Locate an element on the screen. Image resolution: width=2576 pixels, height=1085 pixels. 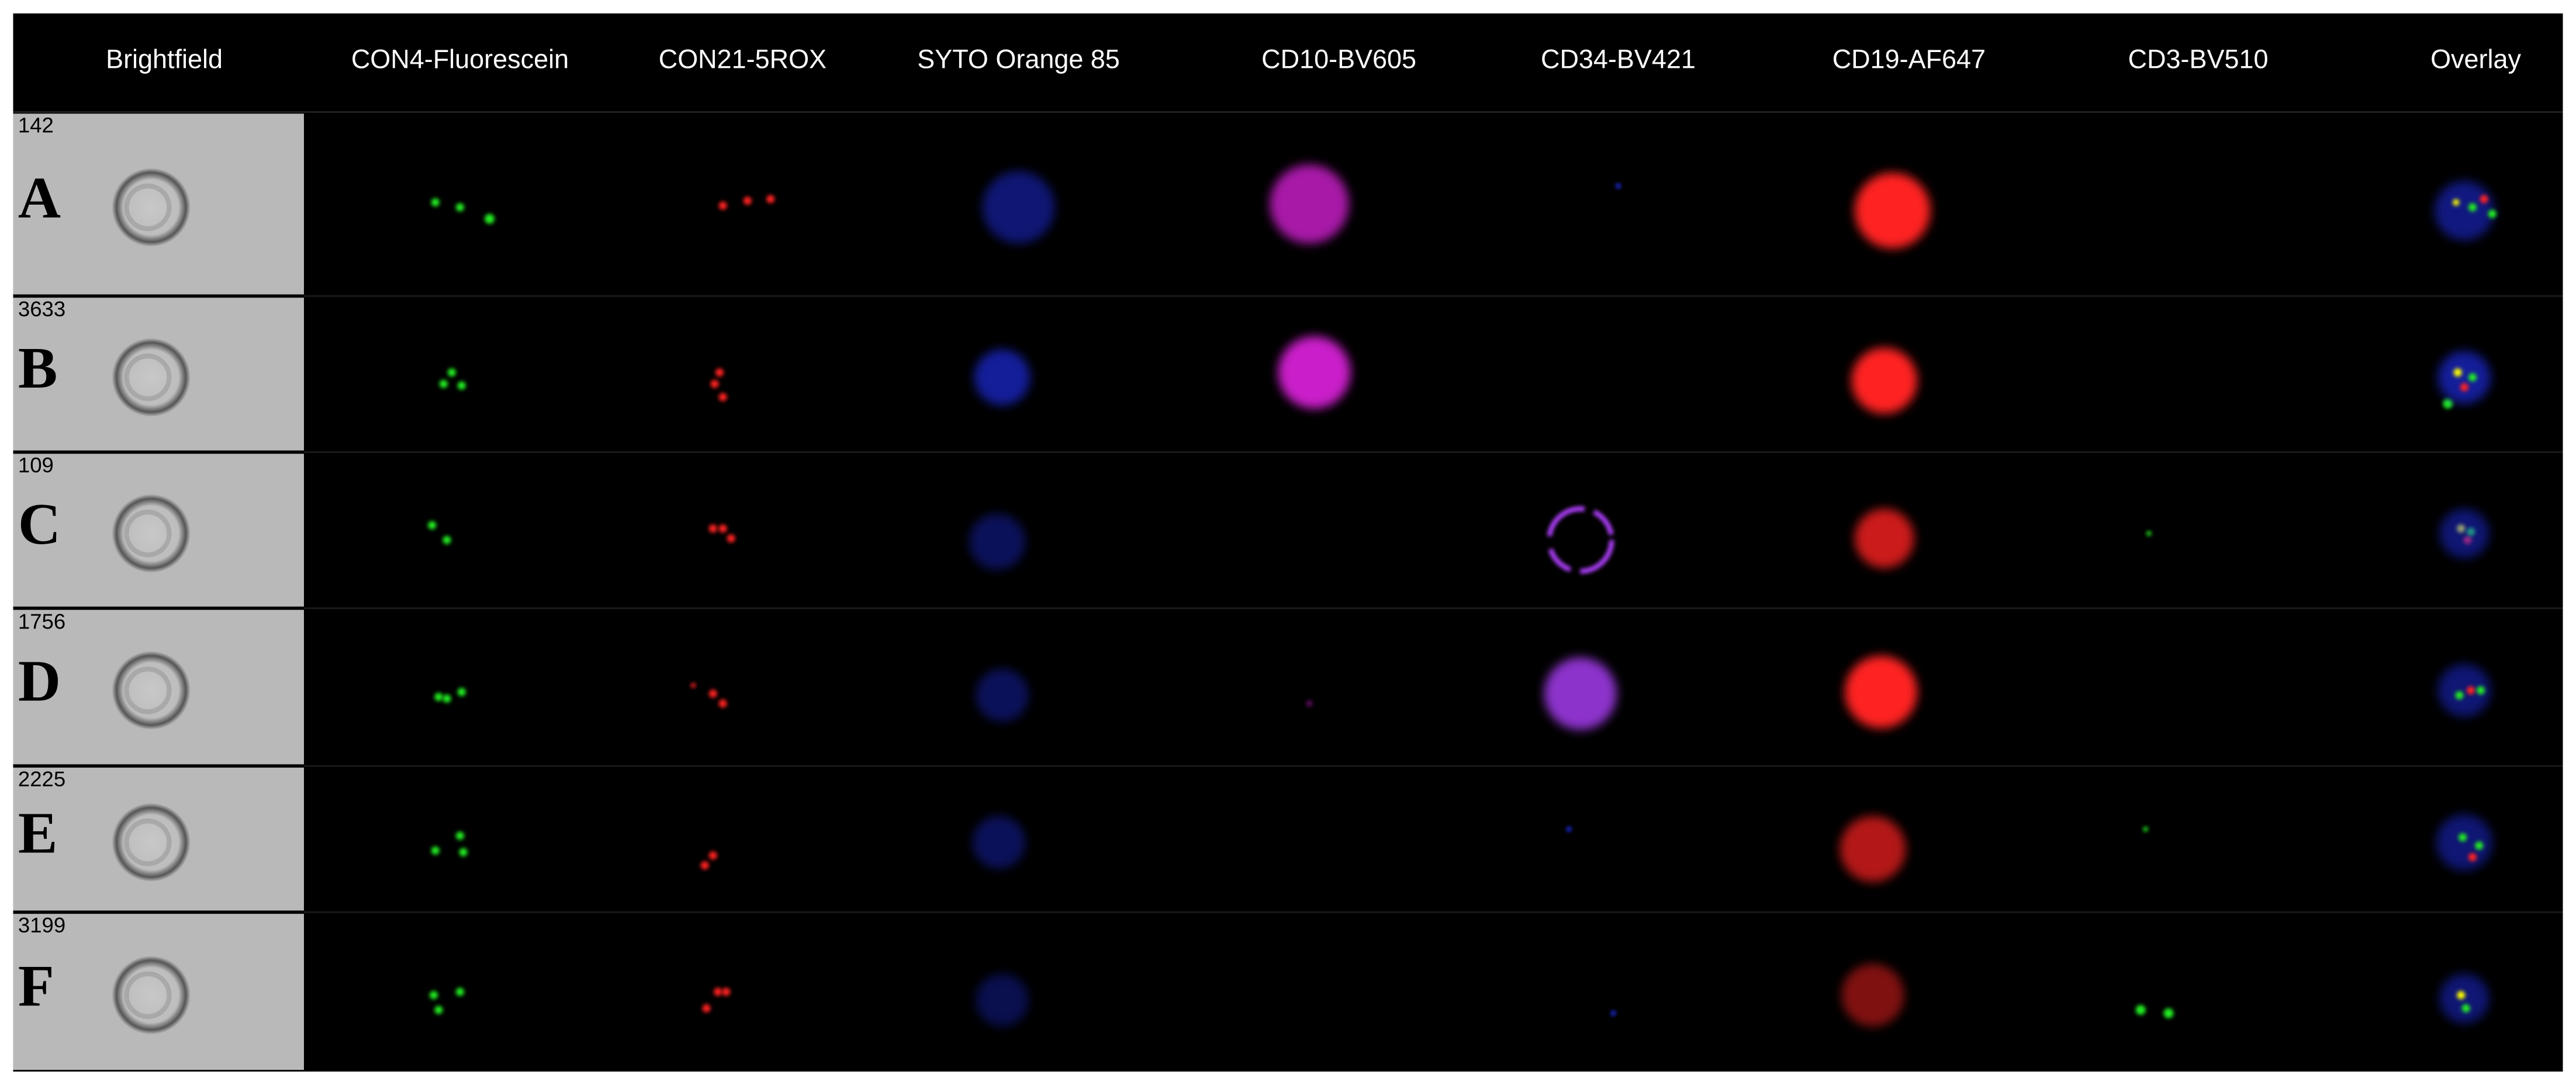
row-id: 3633 is located at coordinates (41, 309).